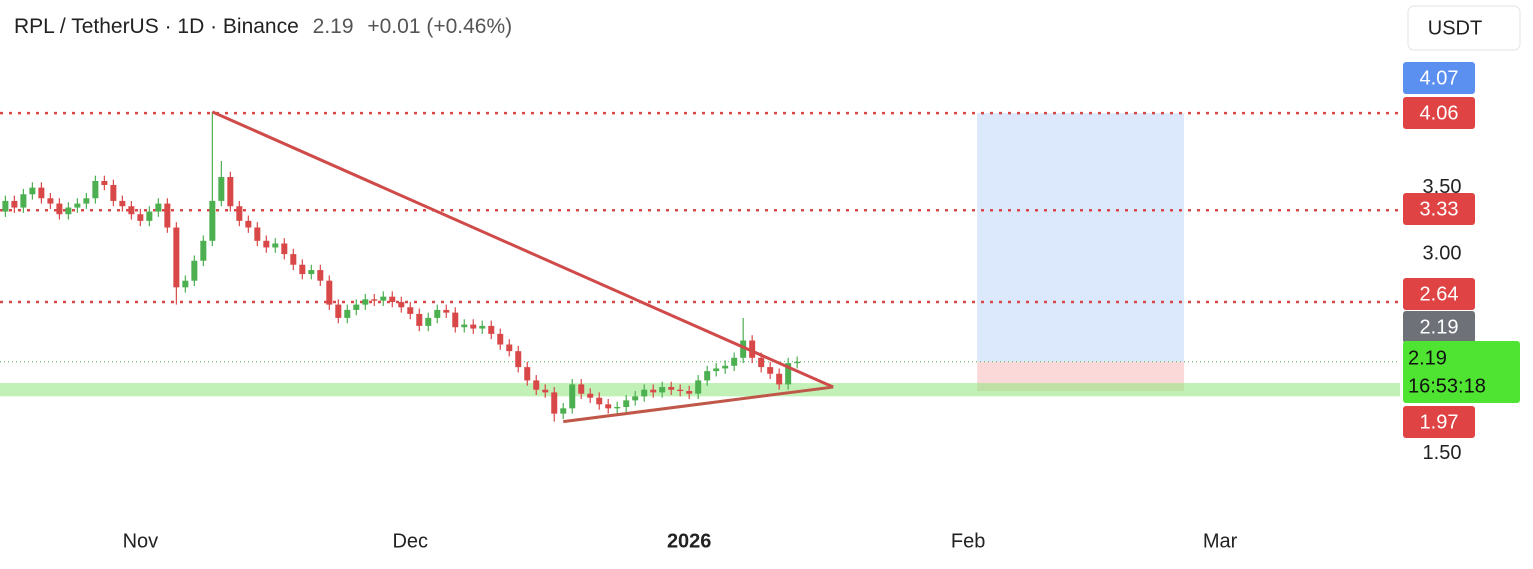  Describe the element at coordinates (1447, 386) in the screenshot. I see `countdown: 16:53:18` at that location.